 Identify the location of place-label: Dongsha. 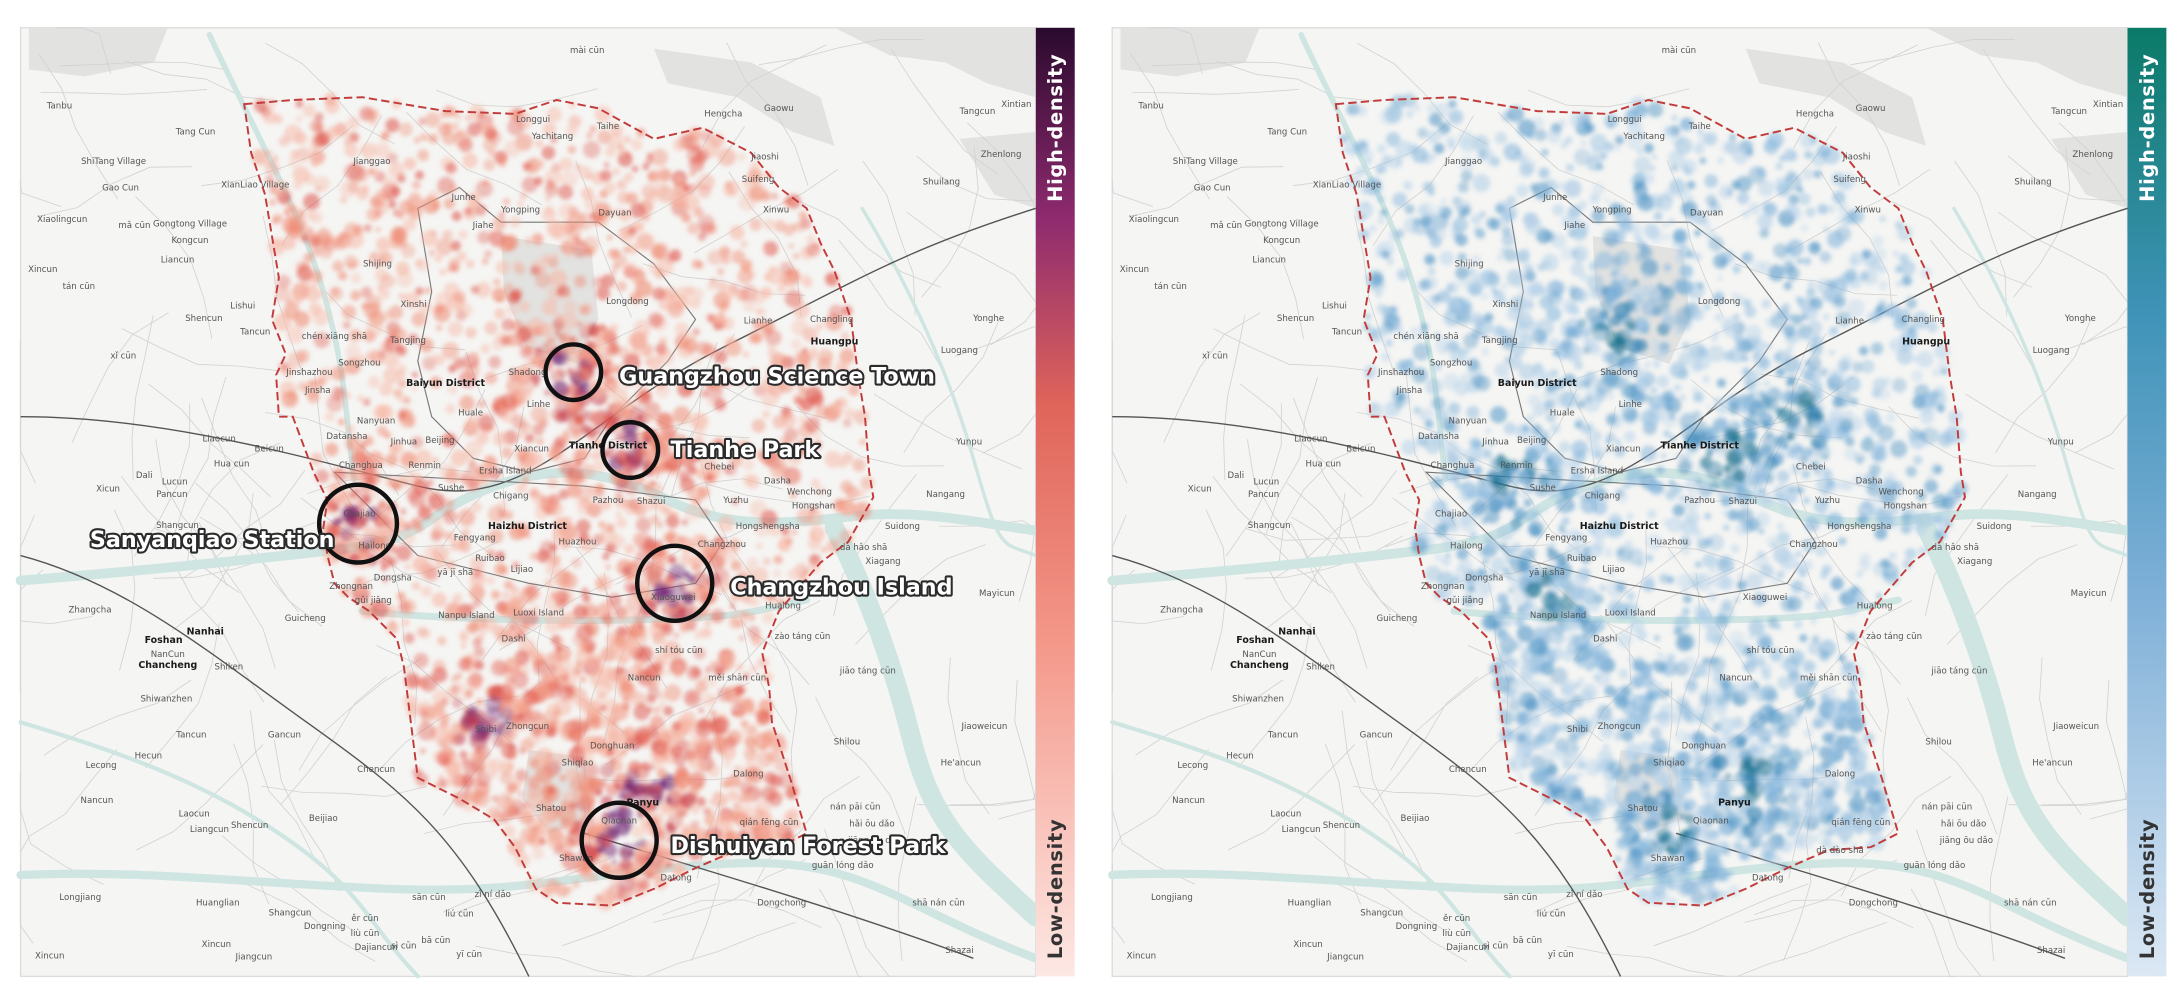
(393, 579).